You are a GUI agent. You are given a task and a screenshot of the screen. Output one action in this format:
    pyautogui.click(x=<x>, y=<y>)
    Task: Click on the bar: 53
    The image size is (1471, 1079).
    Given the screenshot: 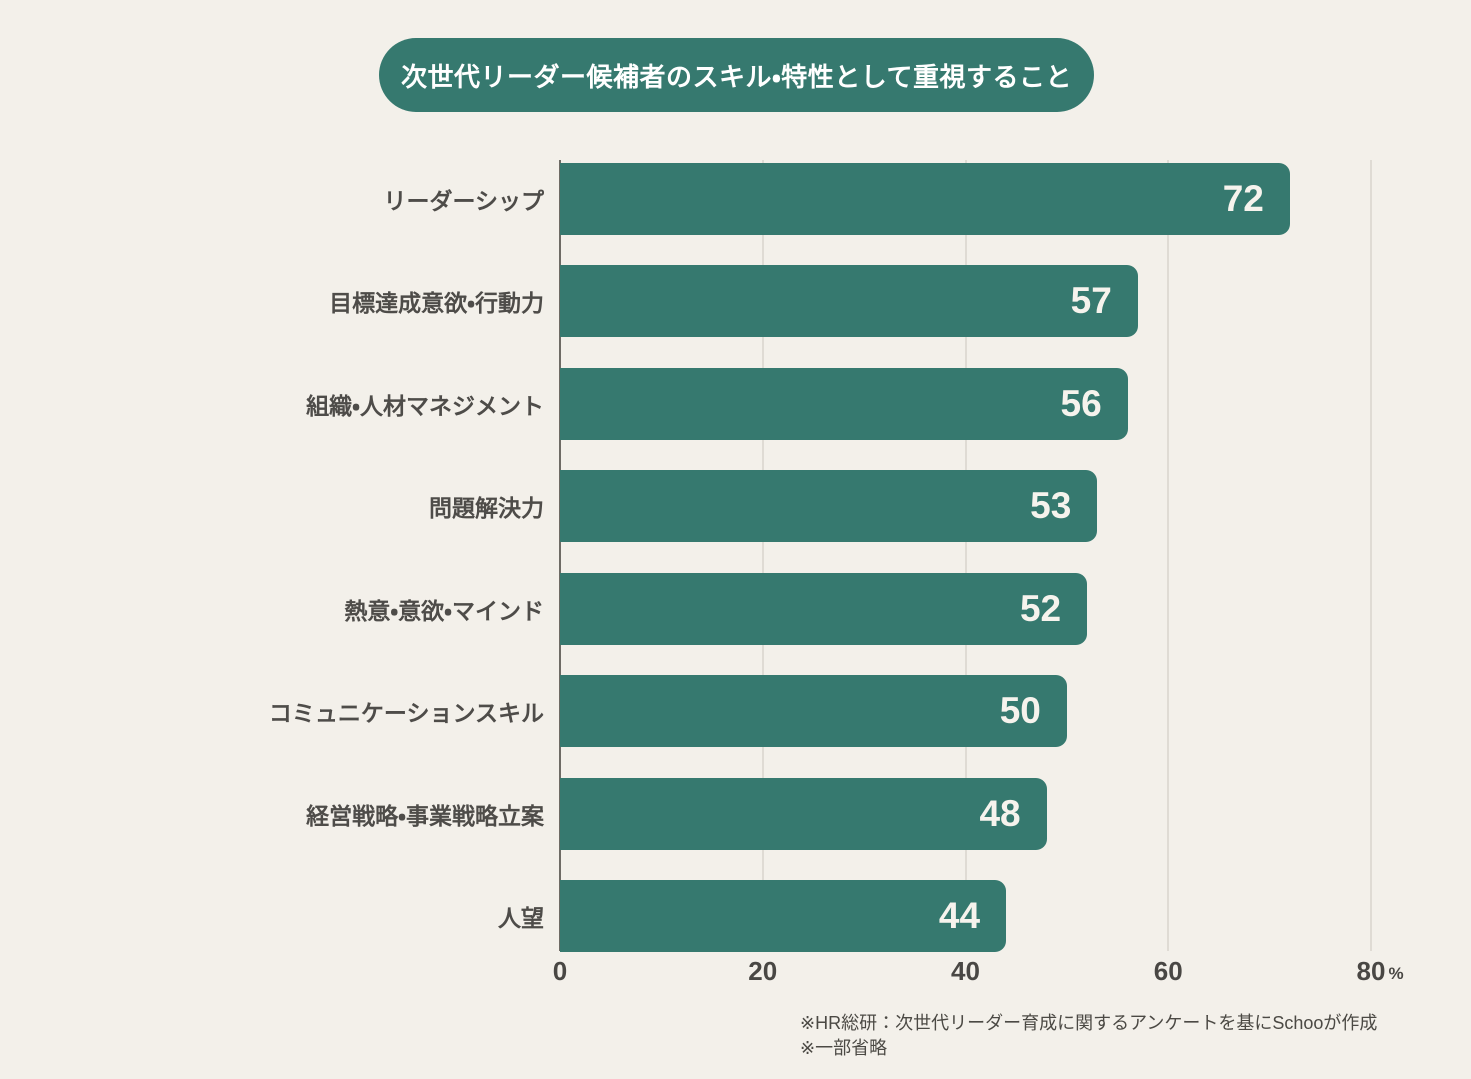 What is the action you would take?
    pyautogui.click(x=829, y=506)
    